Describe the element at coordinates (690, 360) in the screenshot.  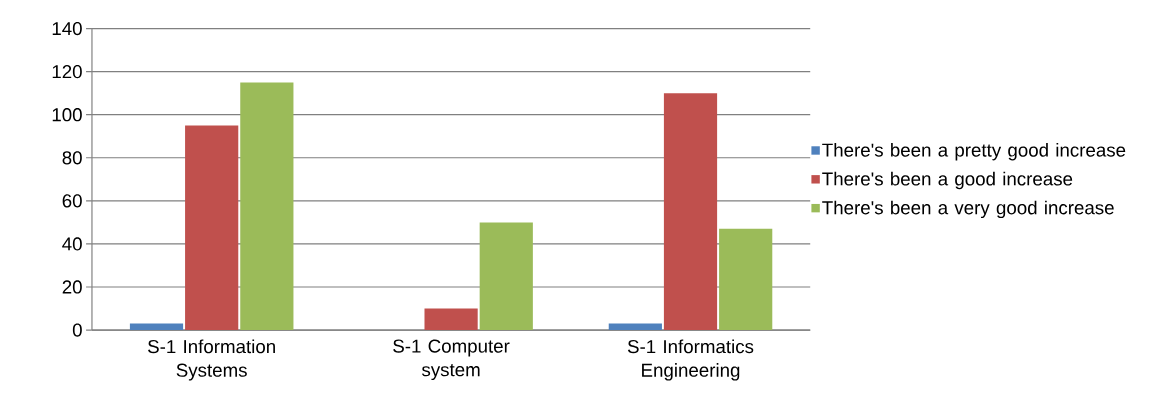
I see `x-tick-label: S-1 Informatics Engineering` at that location.